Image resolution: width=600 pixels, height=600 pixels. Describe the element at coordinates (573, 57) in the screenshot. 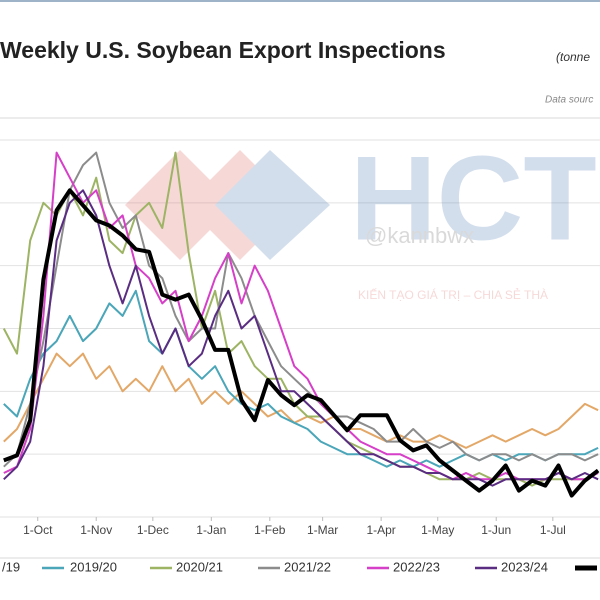

I see `chart-subtitle: (tonne` at that location.